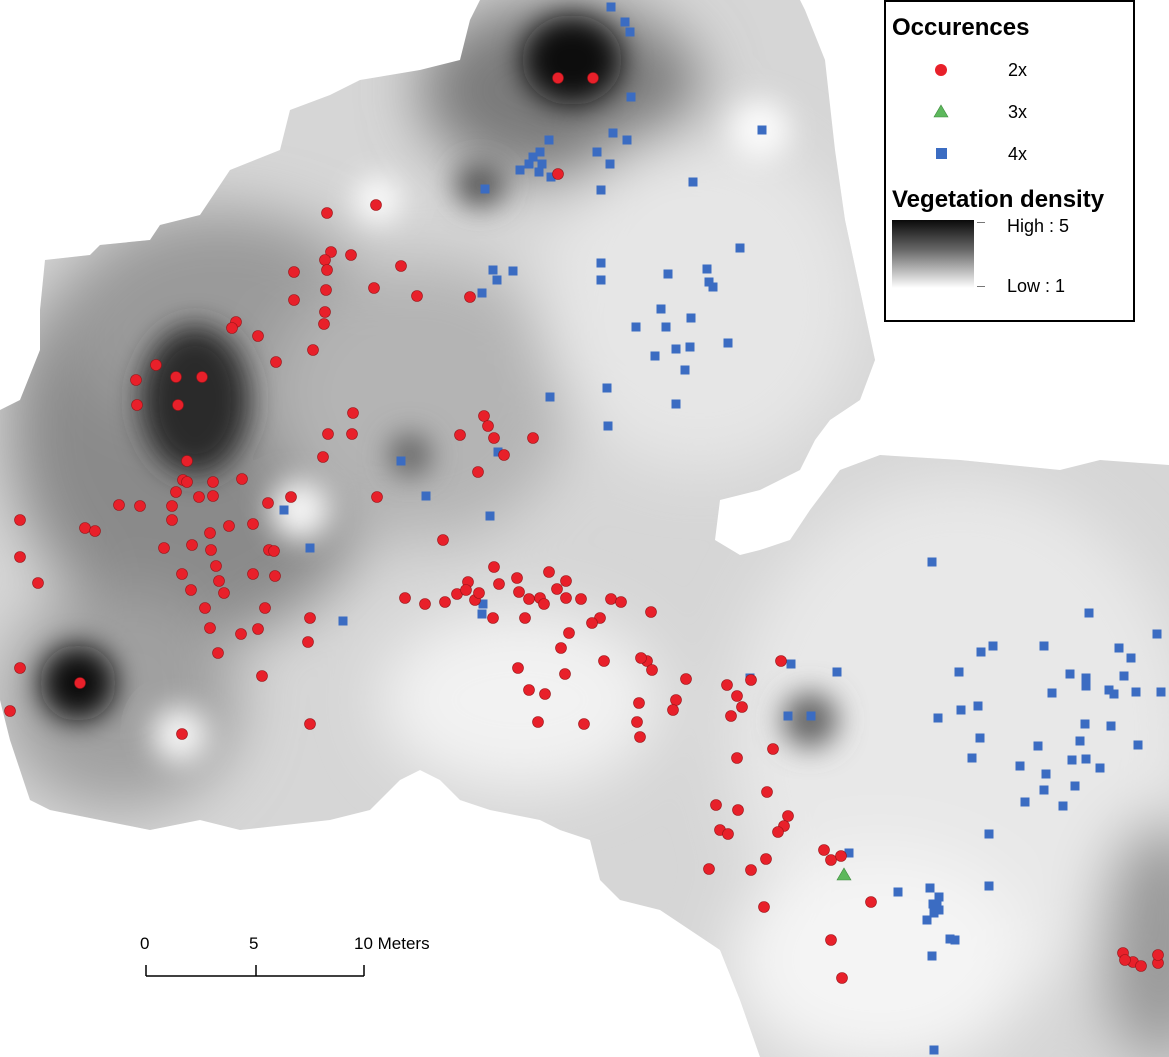 The width and height of the screenshot is (1169, 1057). What do you see at coordinates (120, 700) in the screenshot?
I see `zone-southwest` at bounding box center [120, 700].